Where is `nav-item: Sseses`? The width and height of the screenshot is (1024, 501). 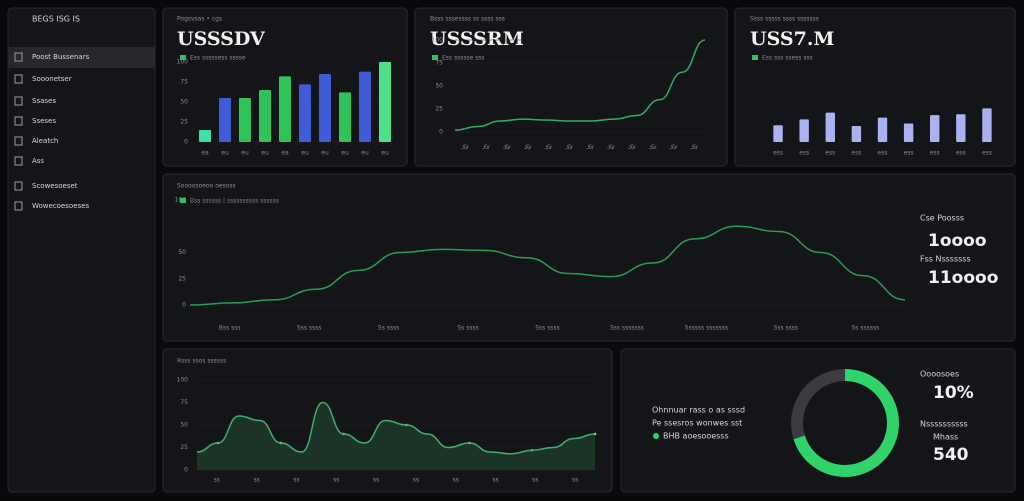
nav-item: Sseses is located at coordinates (44, 121).